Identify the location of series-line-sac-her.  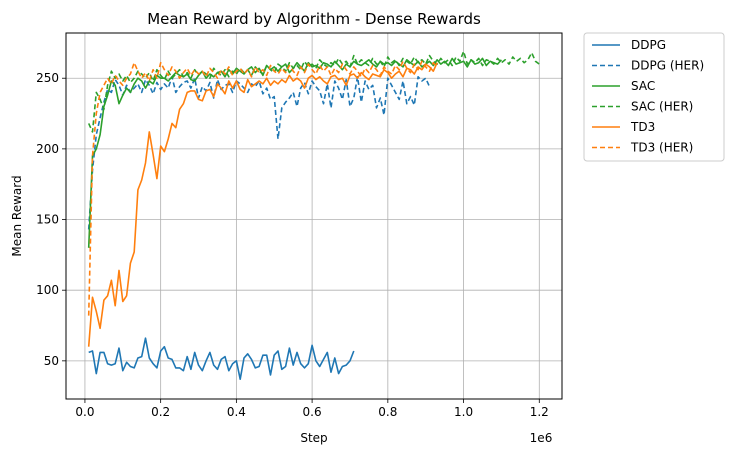
(313, 91).